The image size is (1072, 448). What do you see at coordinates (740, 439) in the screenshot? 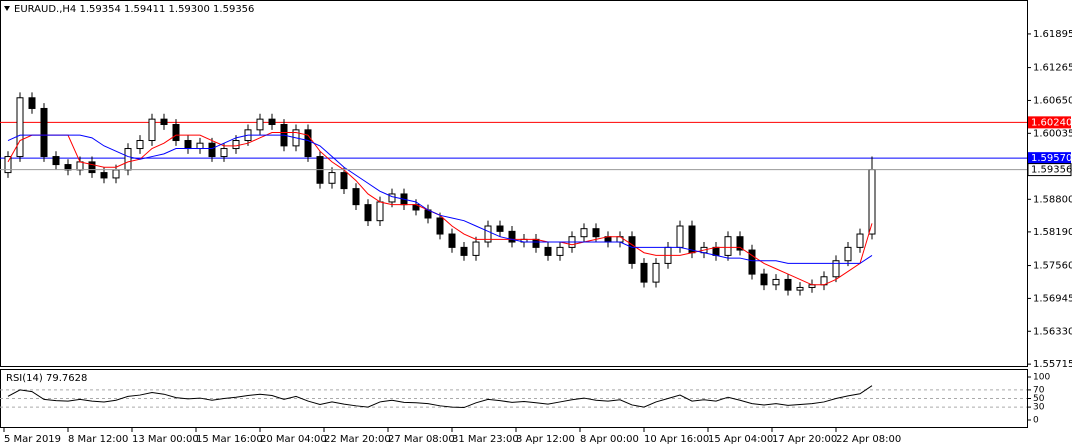
I see `x-tick-label: 15 Apr 04:00` at bounding box center [740, 439].